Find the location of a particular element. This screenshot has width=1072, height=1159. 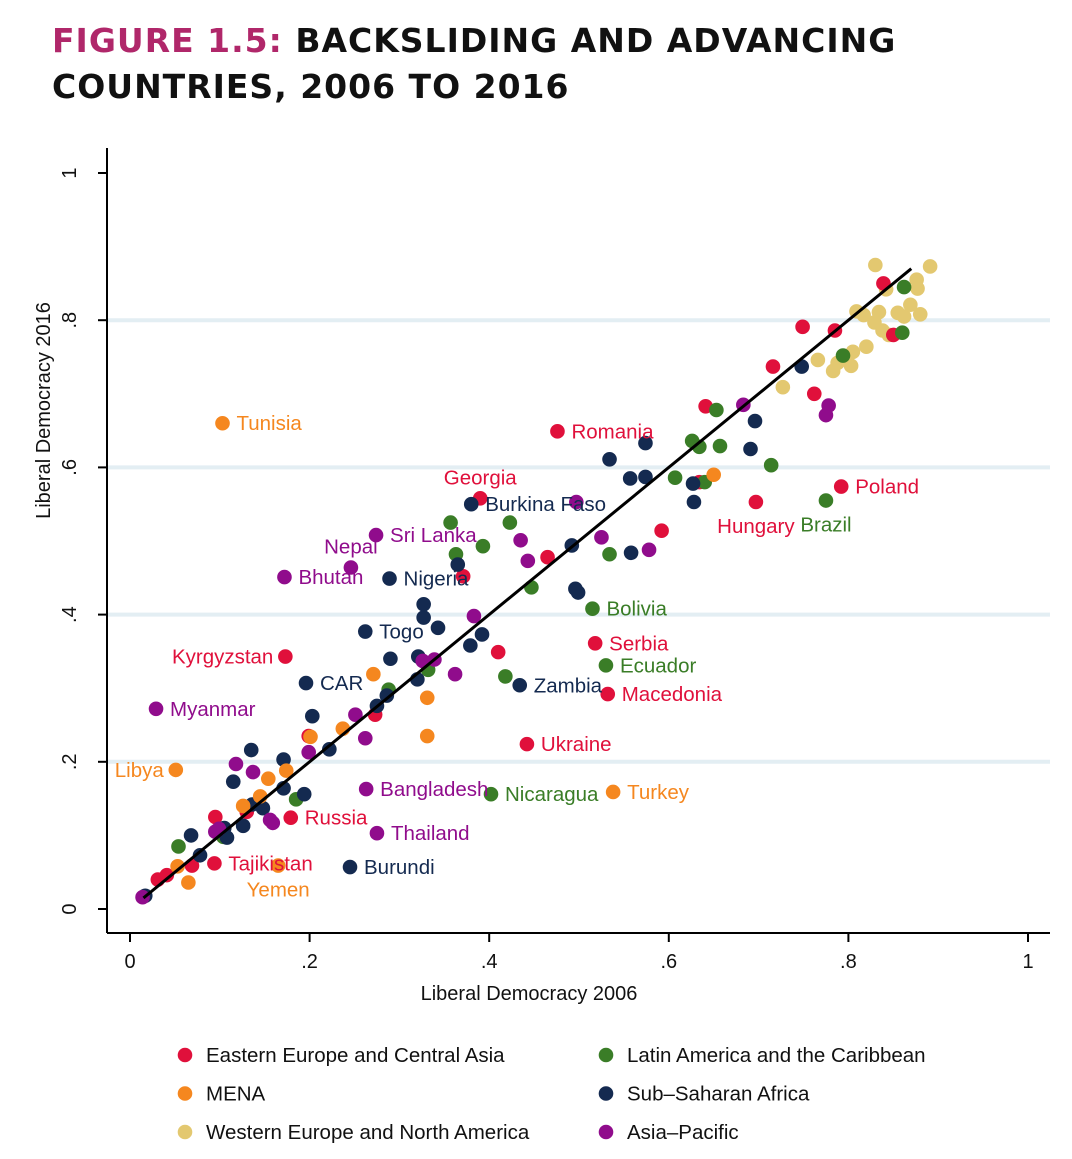

y-axis-title: Liberal Democracy 2016 is located at coordinates (44, 410).